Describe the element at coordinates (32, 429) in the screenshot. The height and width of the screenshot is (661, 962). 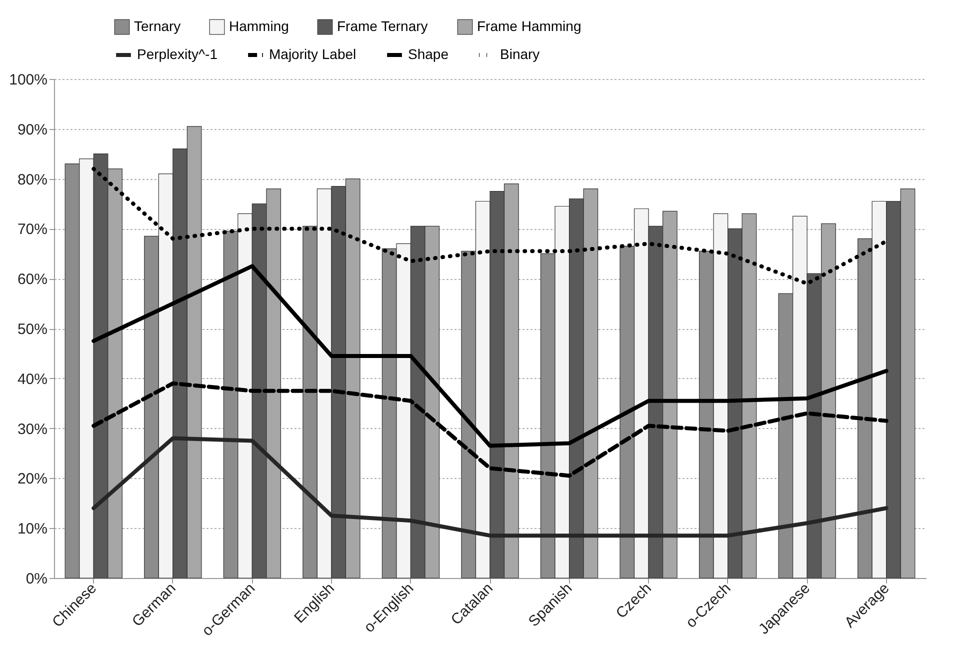
I see `y-tick-label: 30%` at that location.